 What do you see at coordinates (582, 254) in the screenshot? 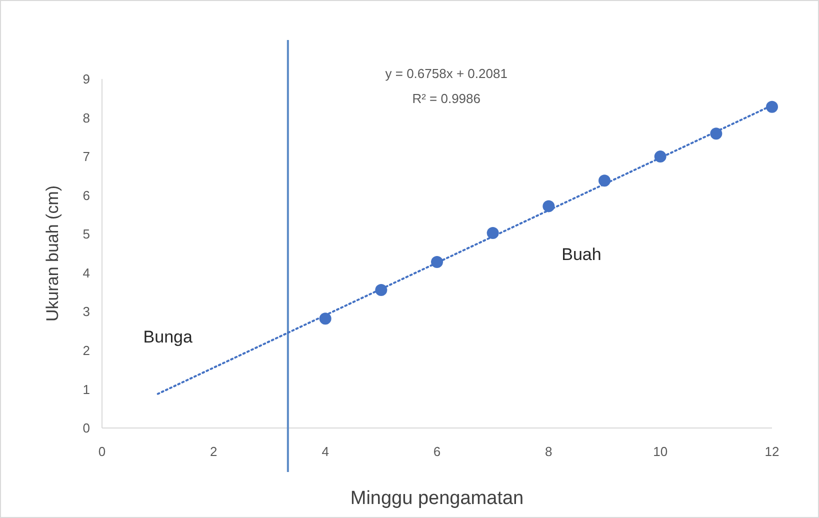
I see `annotation: Buah` at bounding box center [582, 254].